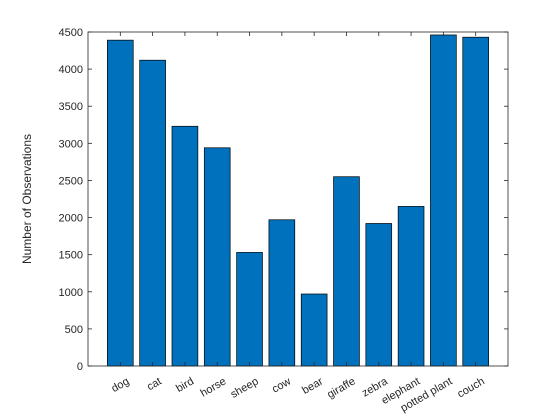  What do you see at coordinates (314, 330) in the screenshot?
I see `bar-bear` at bounding box center [314, 330].